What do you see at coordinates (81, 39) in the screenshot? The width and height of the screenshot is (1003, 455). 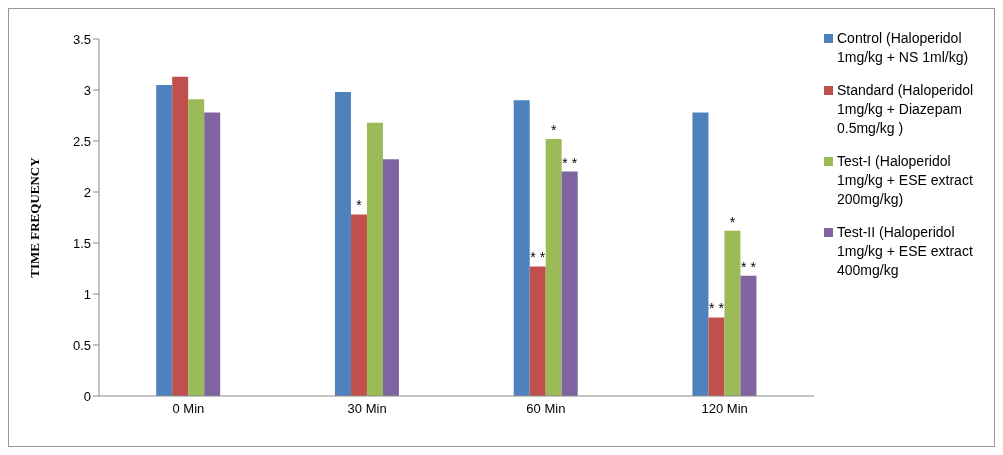 I see `y-tick-label: 3.5` at bounding box center [81, 39].